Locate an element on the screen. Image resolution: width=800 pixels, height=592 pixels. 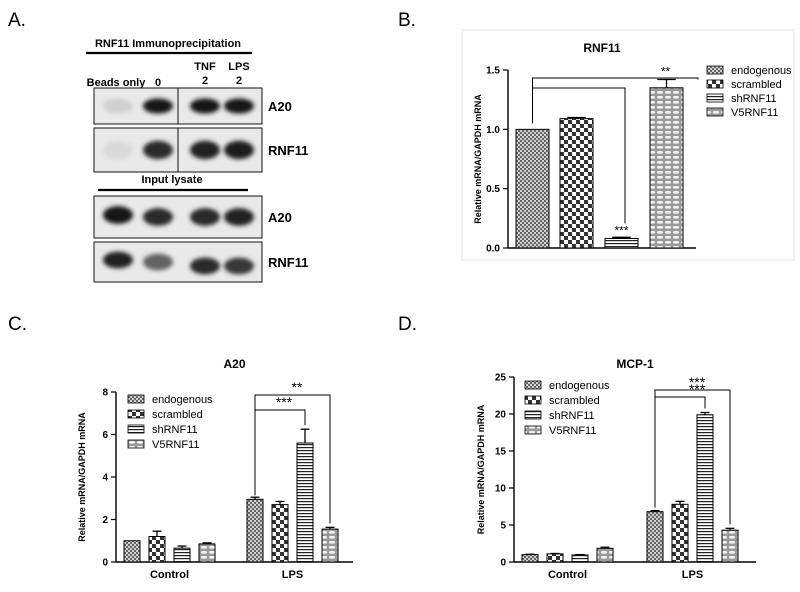
panel-letter-d: D. is located at coordinates (407, 324).